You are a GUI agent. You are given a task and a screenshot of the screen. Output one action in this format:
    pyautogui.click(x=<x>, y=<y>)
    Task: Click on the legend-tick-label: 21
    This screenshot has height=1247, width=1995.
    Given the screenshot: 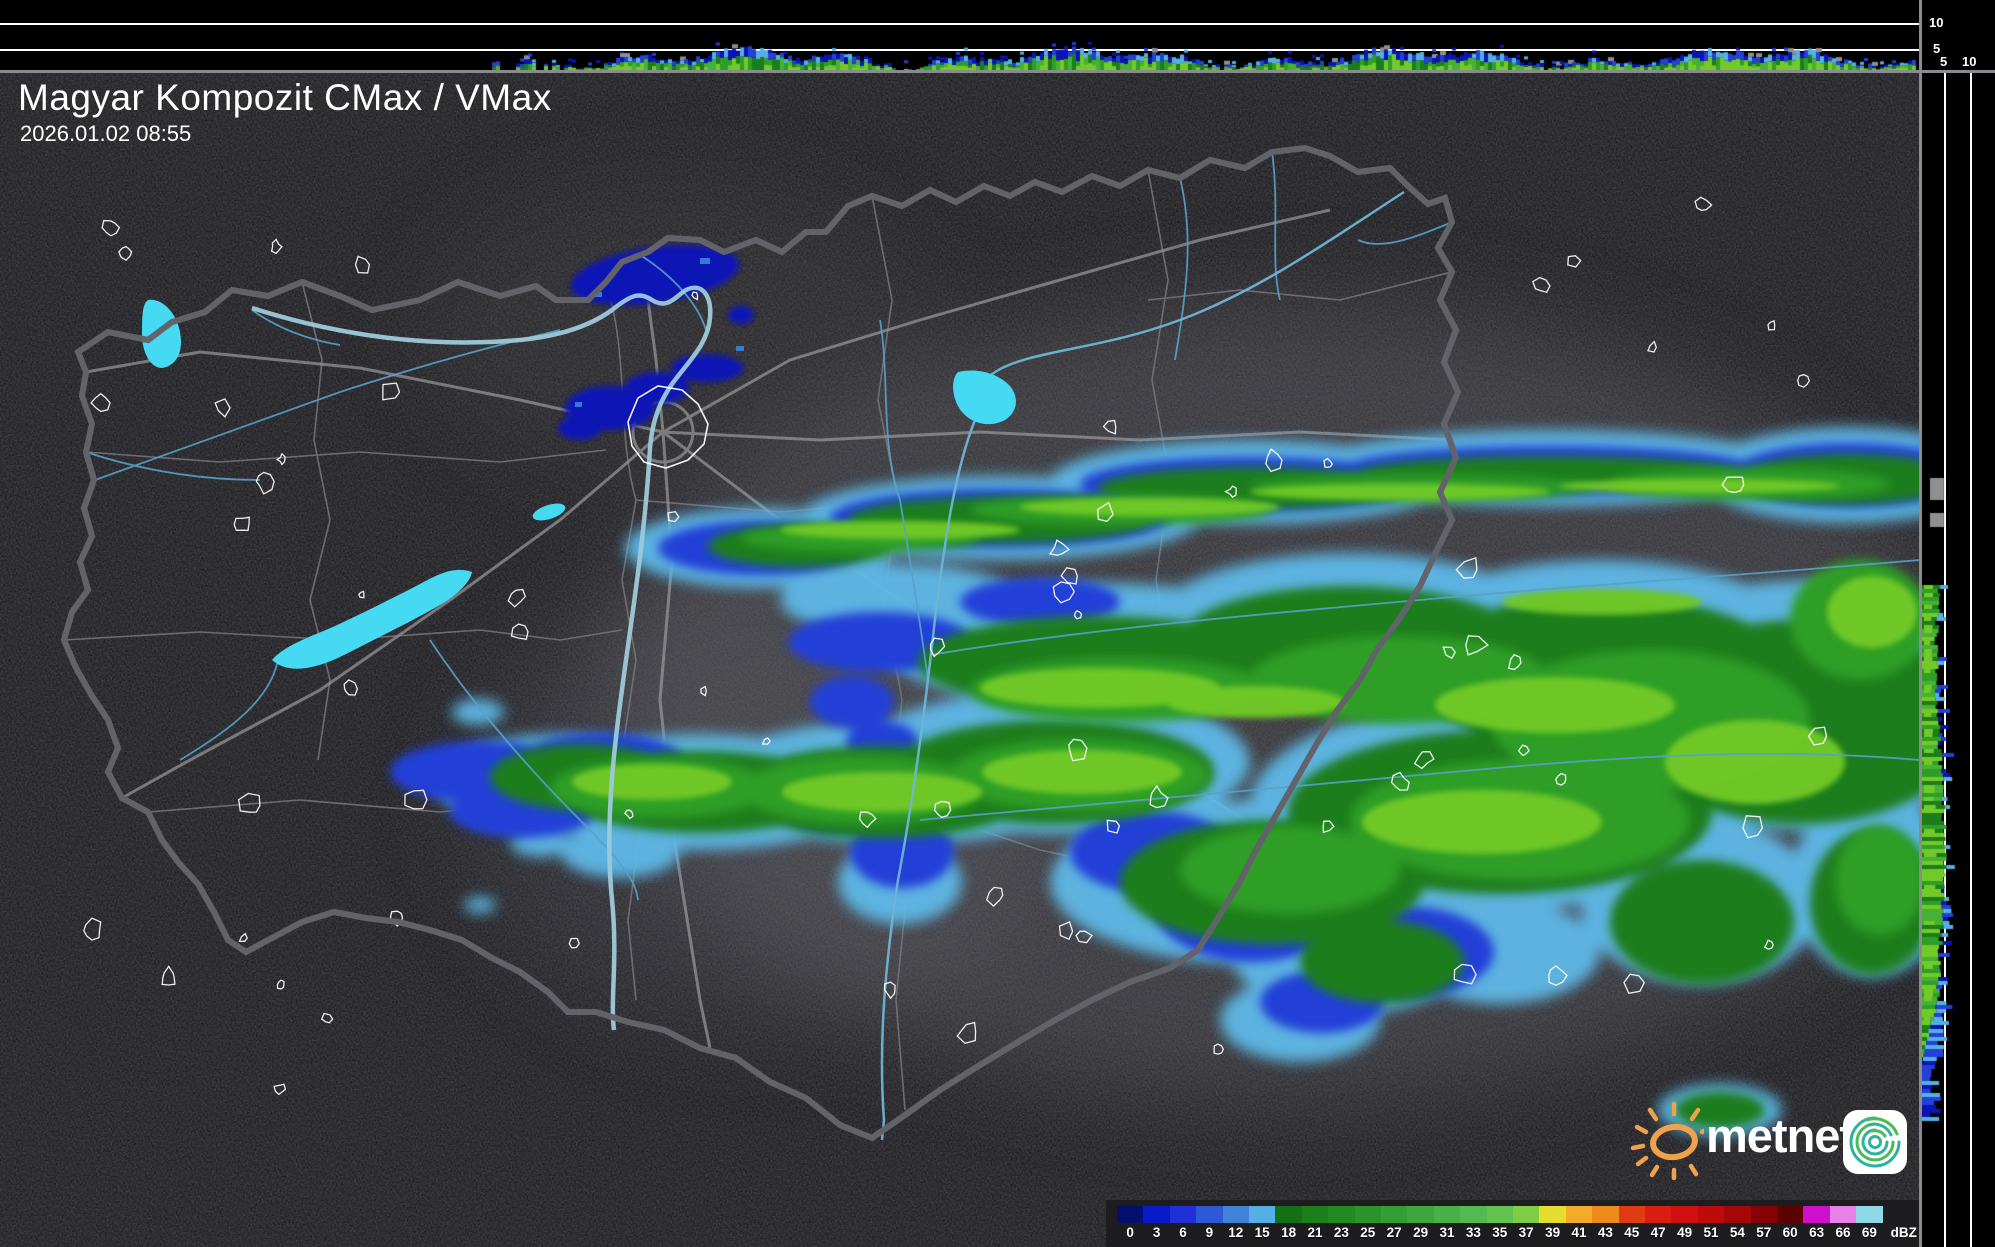 What is the action you would take?
    pyautogui.click(x=1315, y=1232)
    